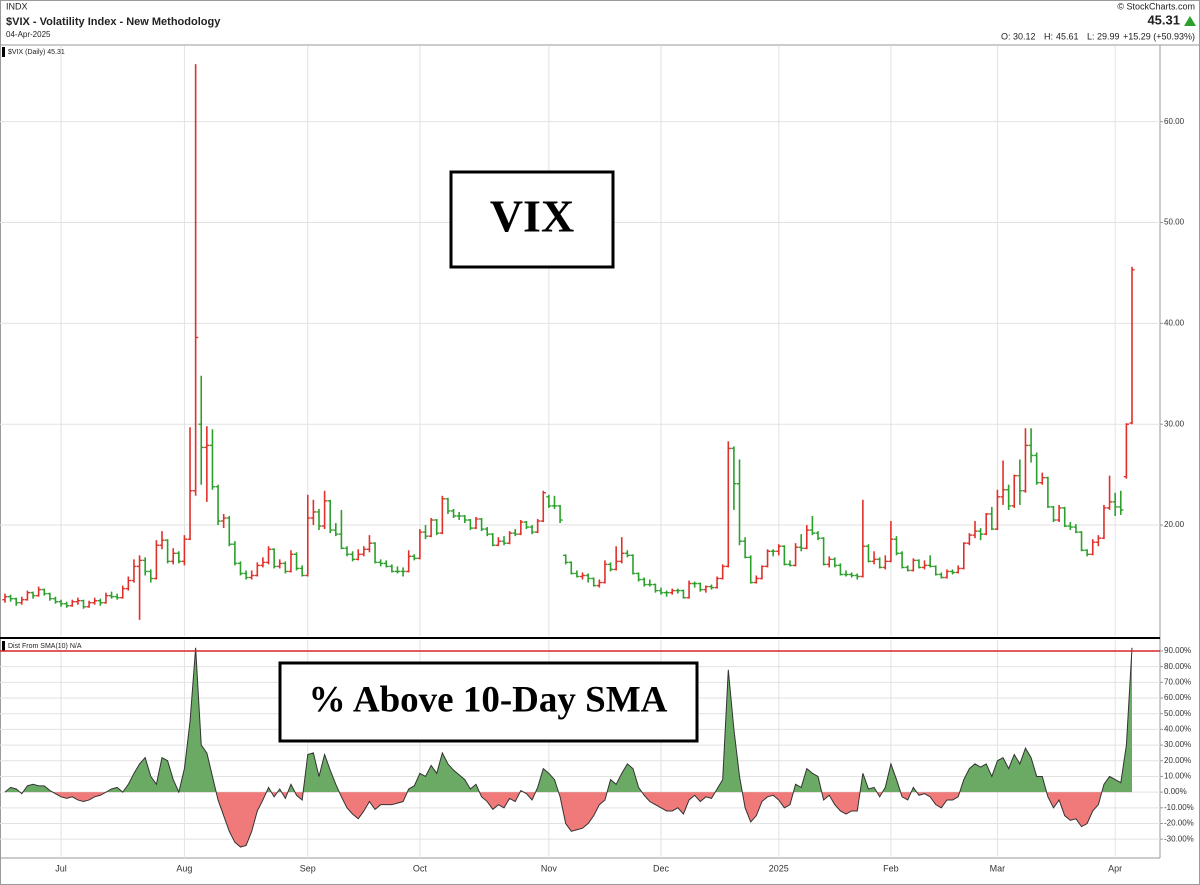 This screenshot has width=1200, height=885. Describe the element at coordinates (28, 34) in the screenshot. I see `date: 04-Apr-2025` at that location.